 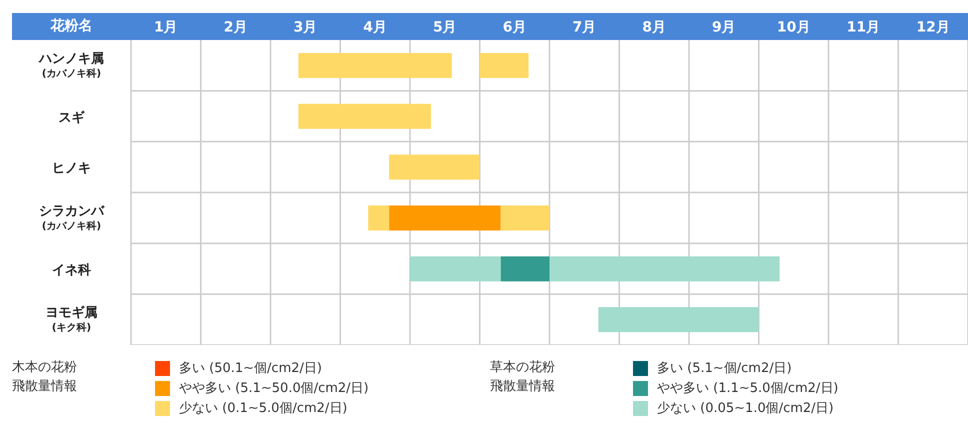 I want to click on x-tick-label: 11月, so click(x=863, y=28).